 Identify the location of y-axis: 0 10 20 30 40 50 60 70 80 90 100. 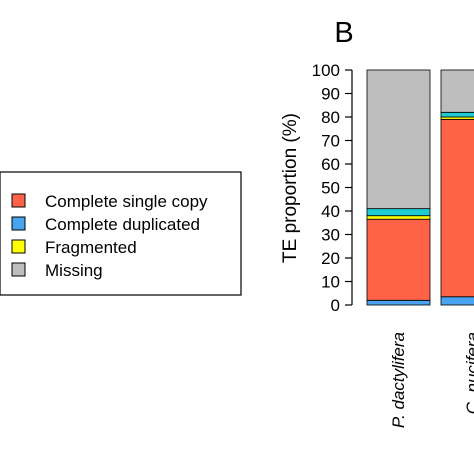
(332, 188).